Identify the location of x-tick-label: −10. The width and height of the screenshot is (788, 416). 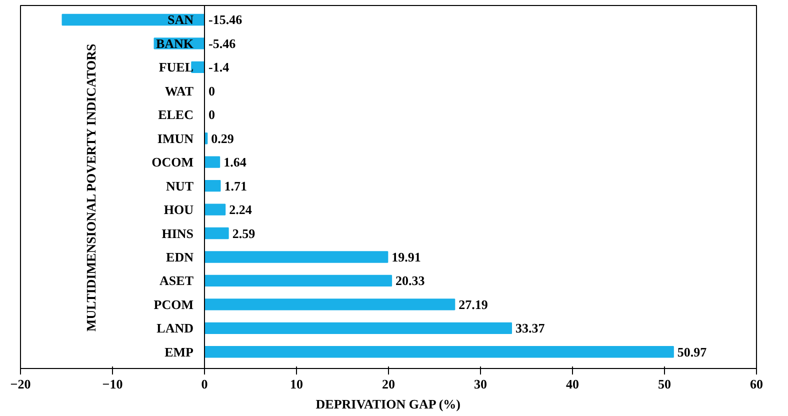
(112, 384).